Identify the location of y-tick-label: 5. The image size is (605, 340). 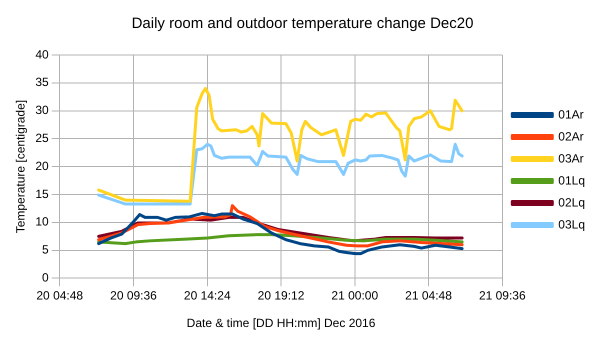
(46, 249).